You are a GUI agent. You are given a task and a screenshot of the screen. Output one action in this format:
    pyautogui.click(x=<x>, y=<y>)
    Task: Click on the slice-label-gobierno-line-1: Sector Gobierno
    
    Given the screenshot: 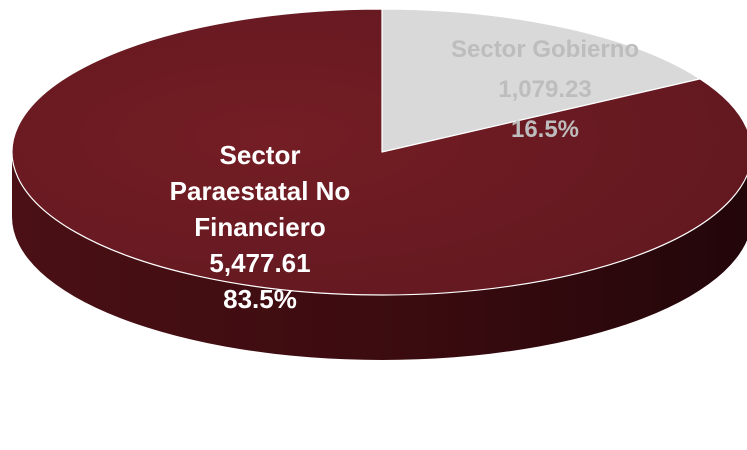 What is the action you would take?
    pyautogui.click(x=545, y=49)
    